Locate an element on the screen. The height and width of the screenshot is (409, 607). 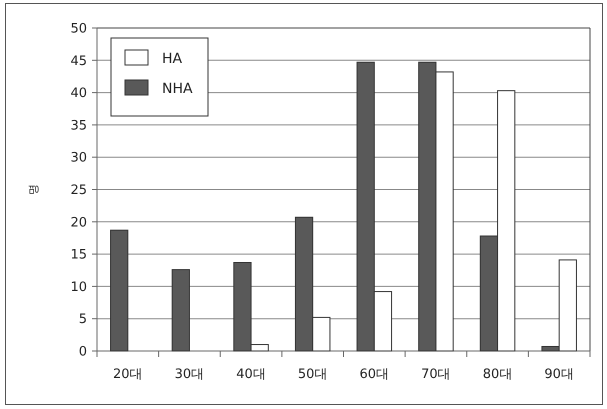
x-tick-label: 40대 is located at coordinates (251, 374).